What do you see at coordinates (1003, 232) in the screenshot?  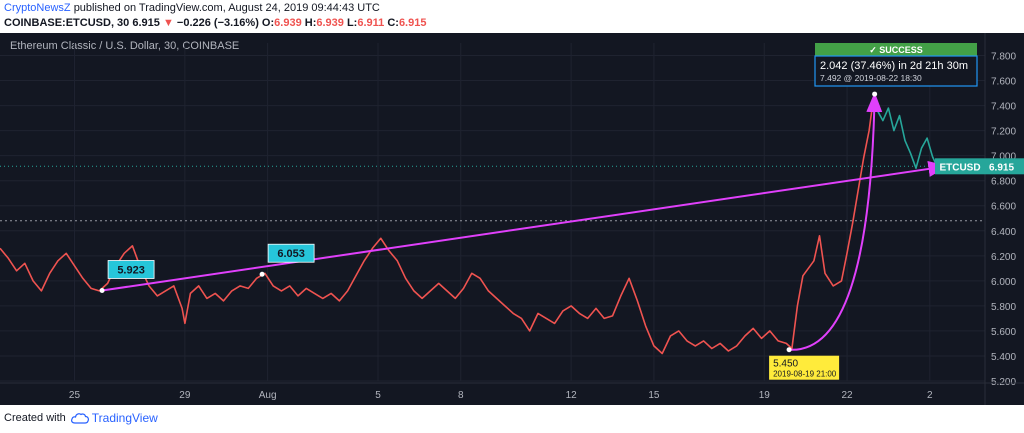 I see `y-tick-label: 6.400` at bounding box center [1003, 232].